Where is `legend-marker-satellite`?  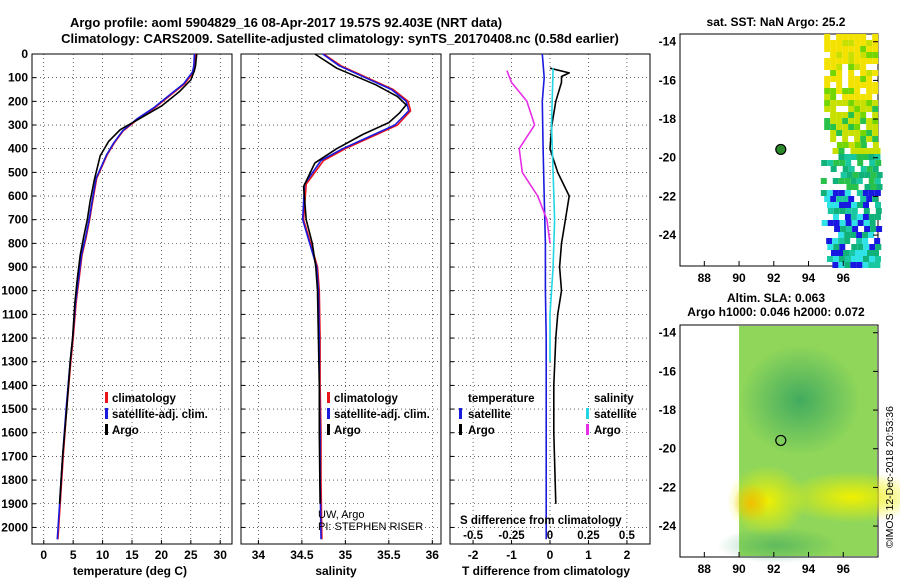
legend-marker-satellite is located at coordinates (106, 413).